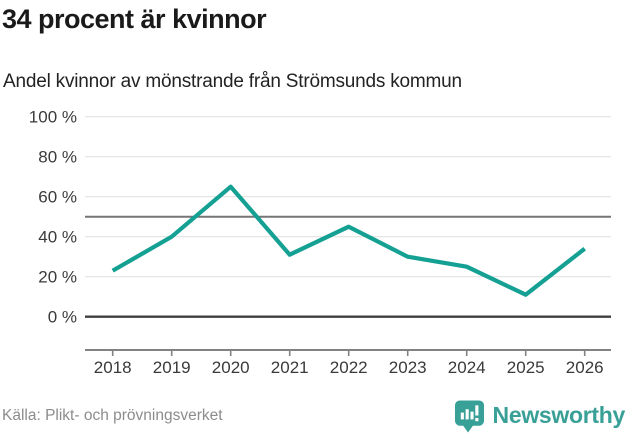  Describe the element at coordinates (349, 367) in the screenshot. I see `x-axis-label: 2022` at that location.